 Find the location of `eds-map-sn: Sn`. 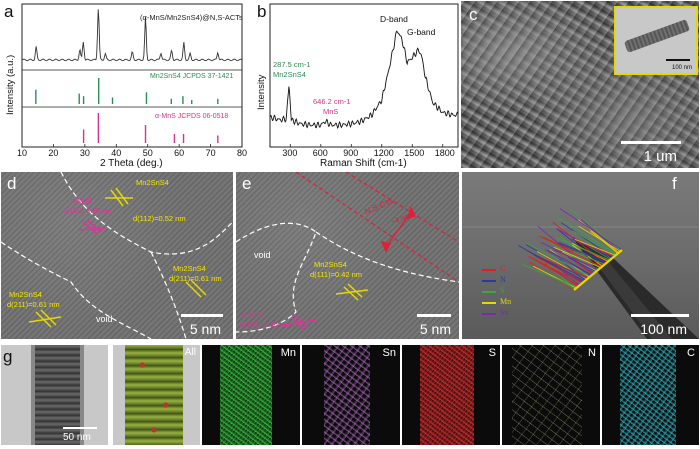

eds-map-sn: Sn is located at coordinates (351, 395).